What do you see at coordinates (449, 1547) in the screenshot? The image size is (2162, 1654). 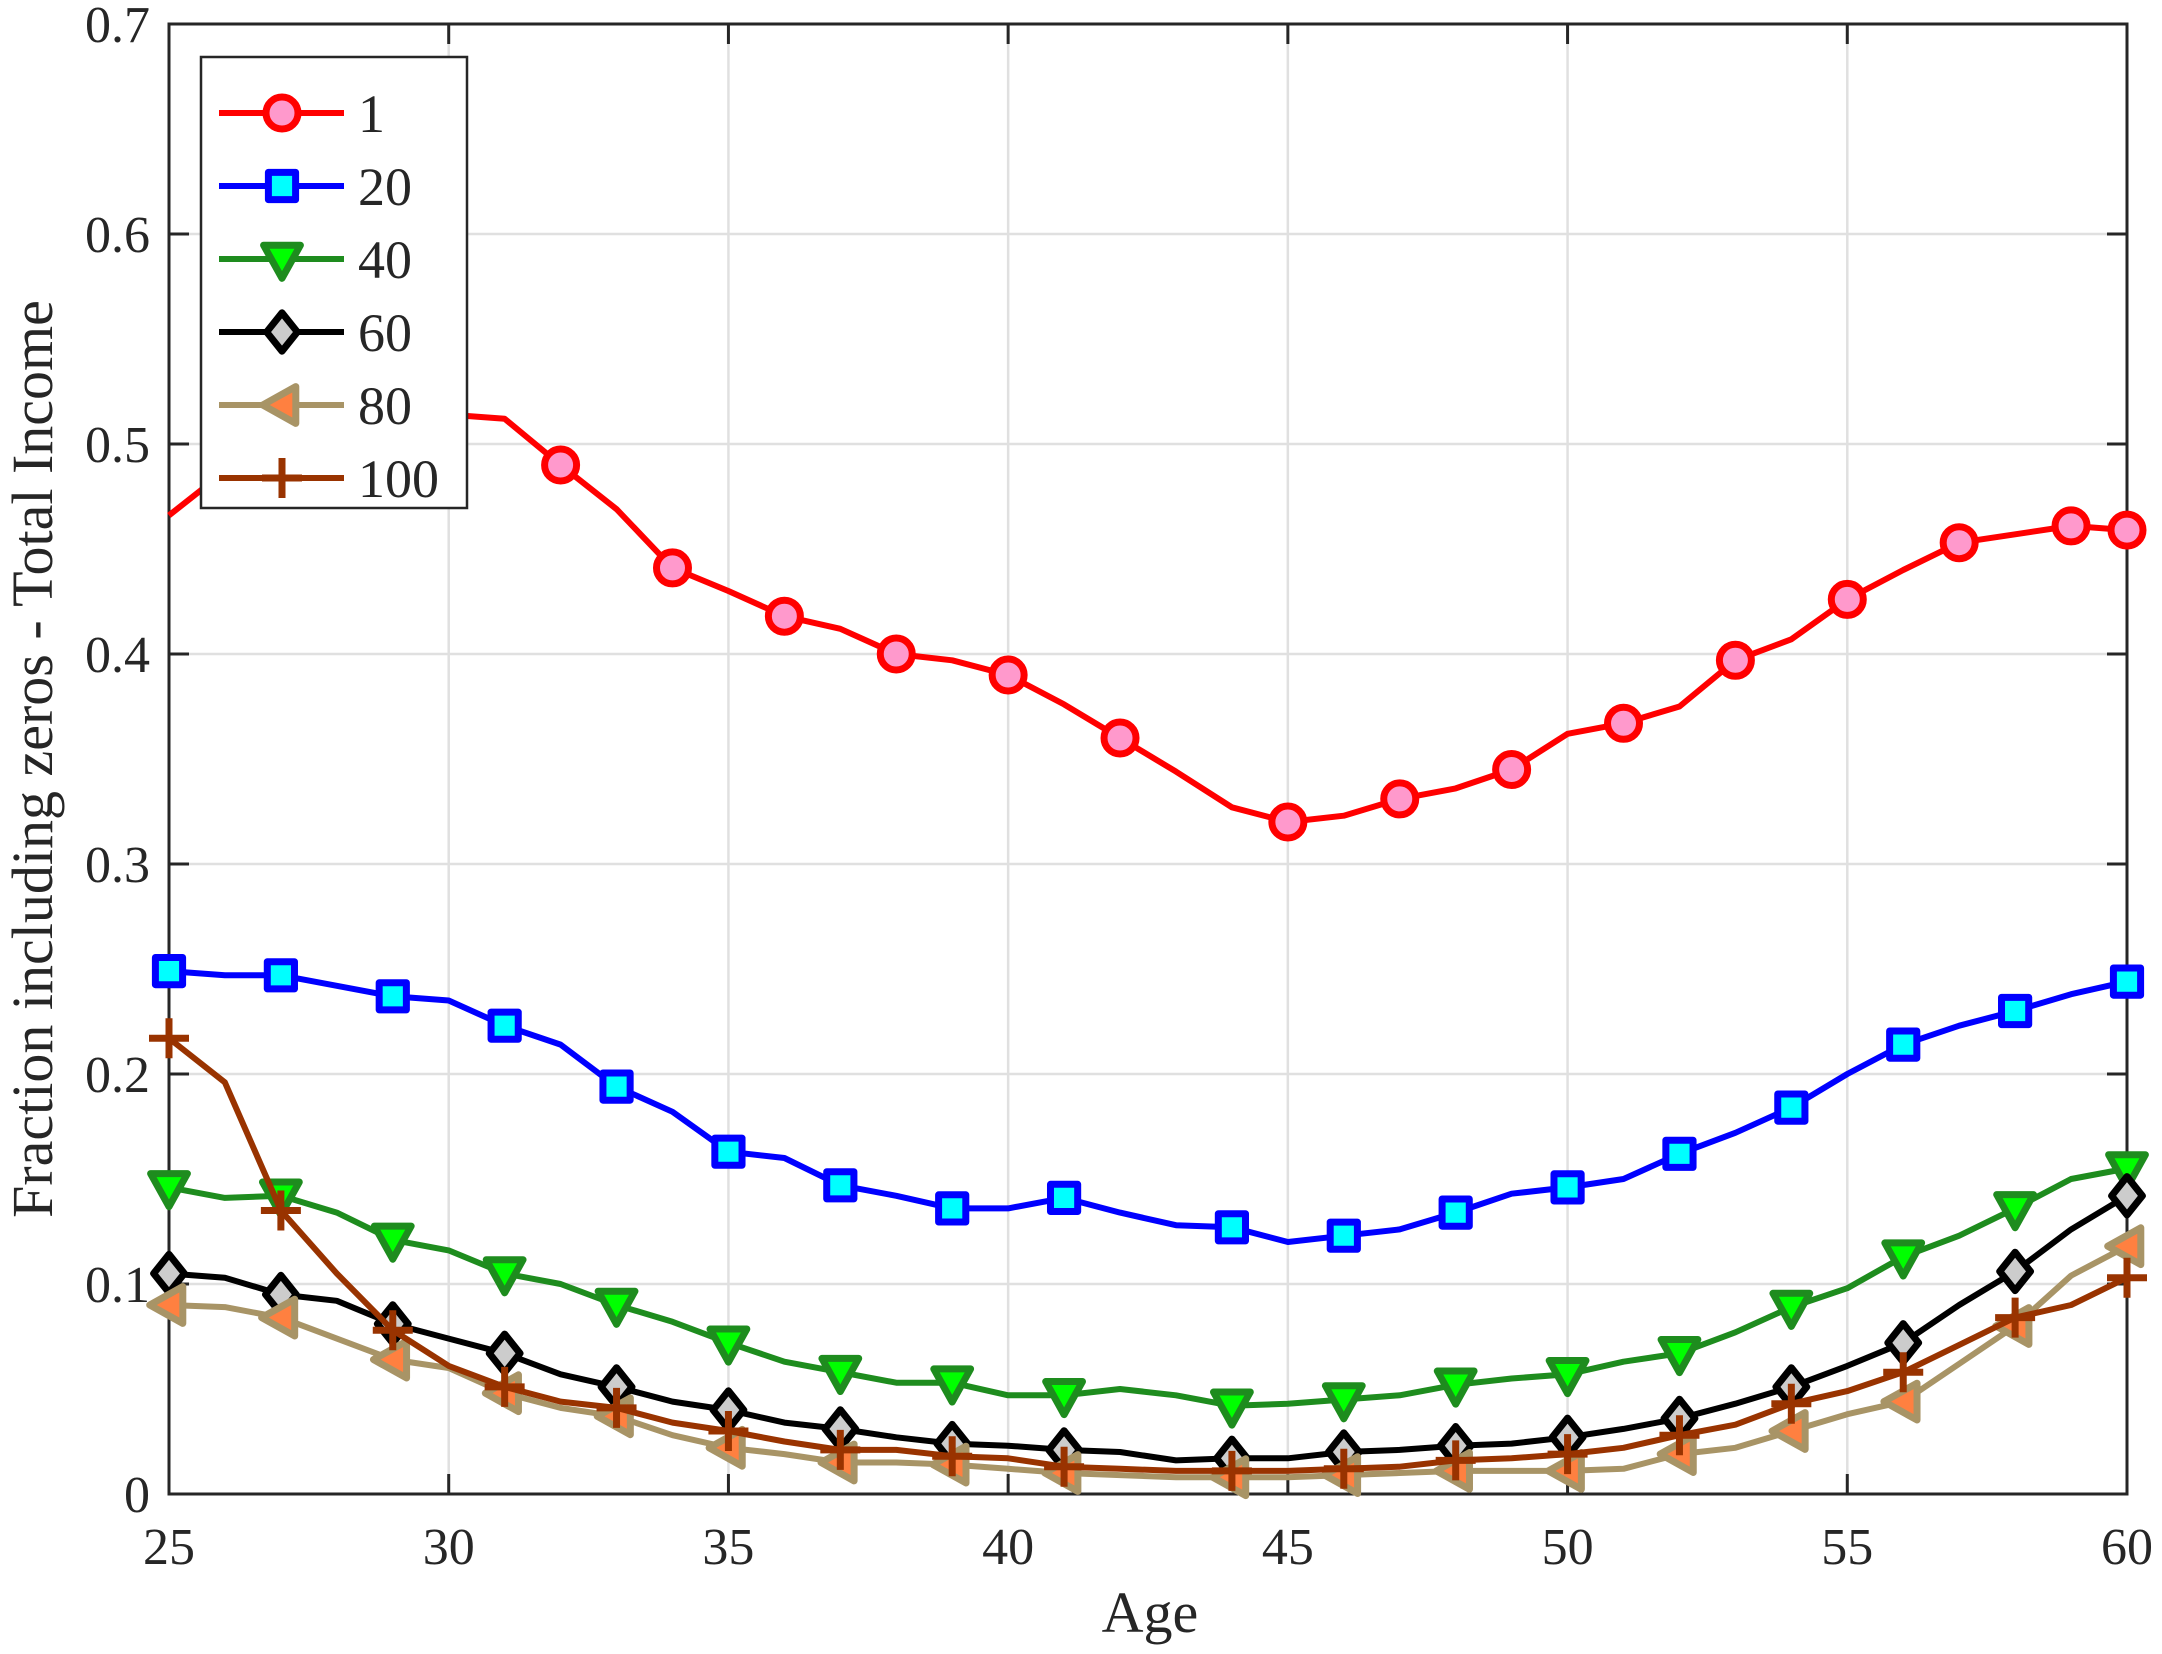 I see `x-tick-label: 30` at bounding box center [449, 1547].